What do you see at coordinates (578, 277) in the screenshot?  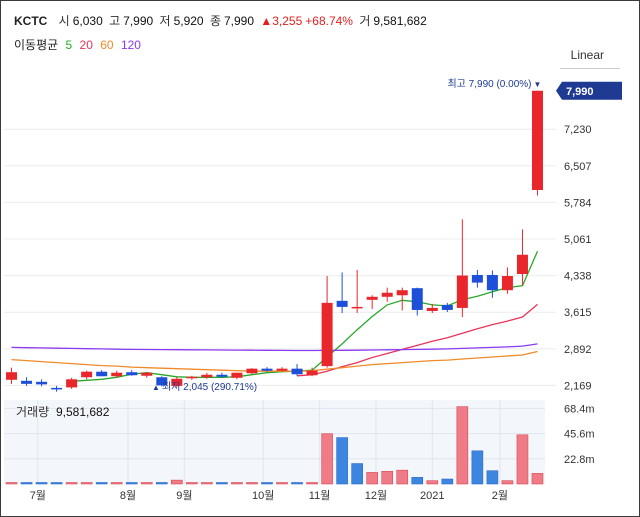 I see `y-tick-label: 4,338` at bounding box center [578, 277].